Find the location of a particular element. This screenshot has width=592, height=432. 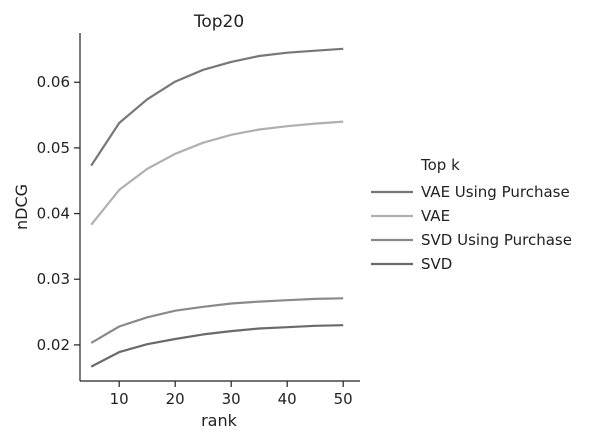

y-tick-label: 0.02 is located at coordinates (53, 345).